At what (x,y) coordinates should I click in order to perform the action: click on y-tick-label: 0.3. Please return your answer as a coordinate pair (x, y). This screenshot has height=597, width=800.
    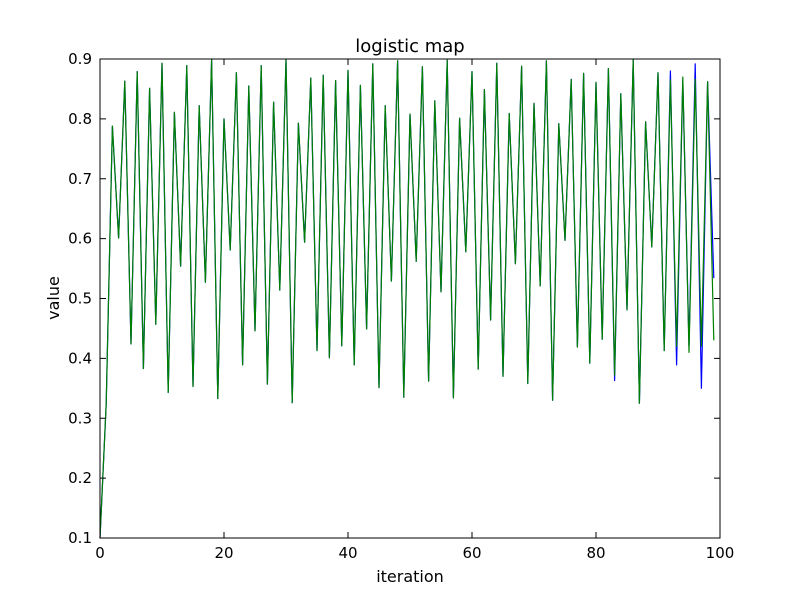
    Looking at the image, I should click on (80, 418).